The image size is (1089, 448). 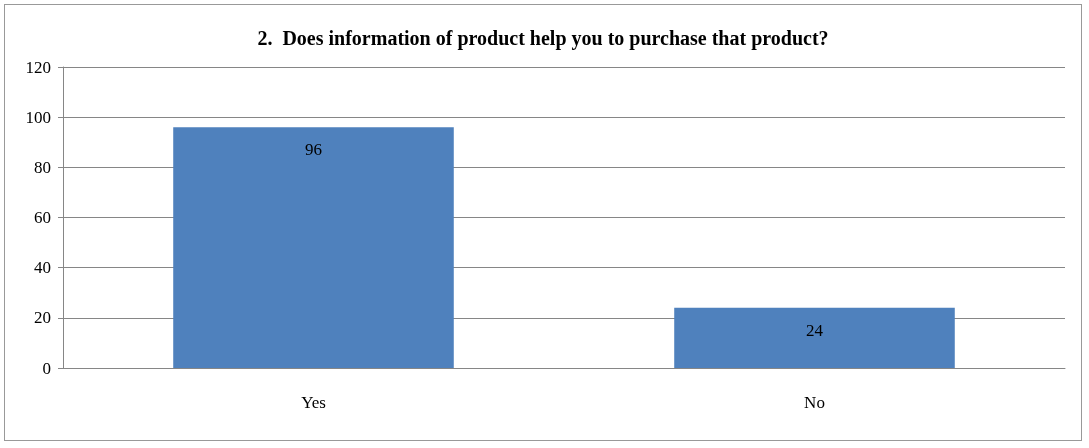 What do you see at coordinates (815, 330) in the screenshot?
I see `data-label: 24` at bounding box center [815, 330].